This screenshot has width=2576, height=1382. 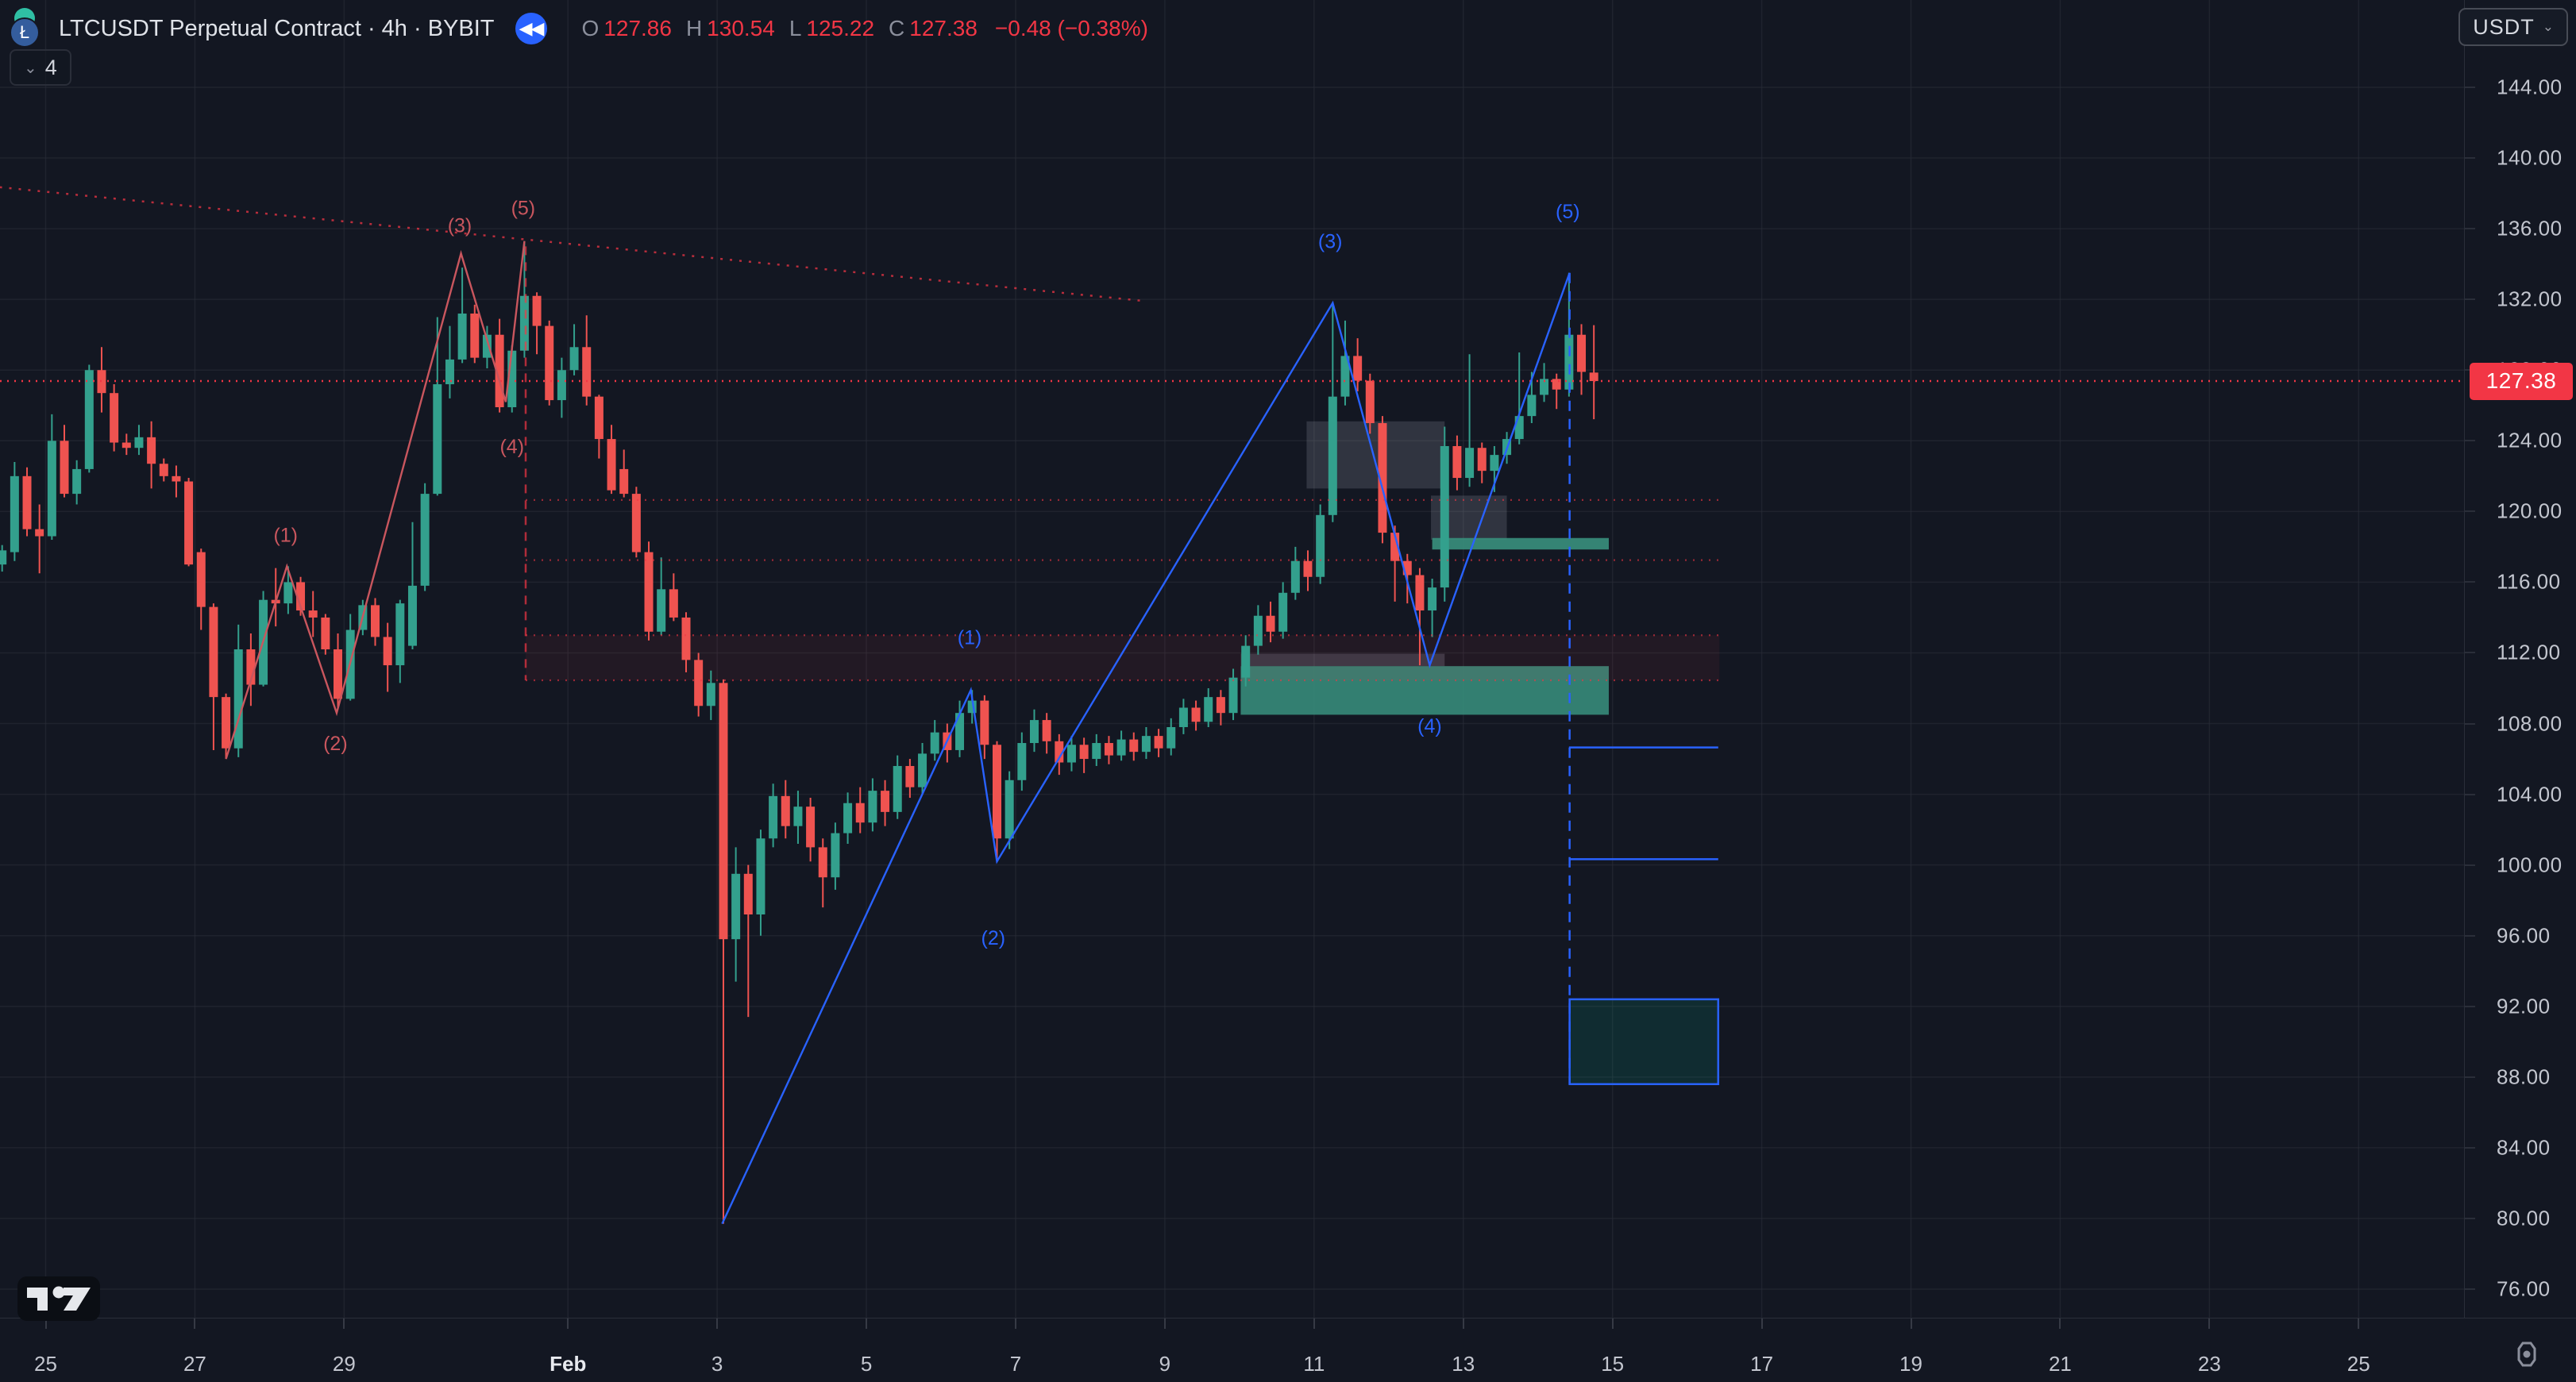 I want to click on time-tick-label: 17, so click(x=1762, y=1364).